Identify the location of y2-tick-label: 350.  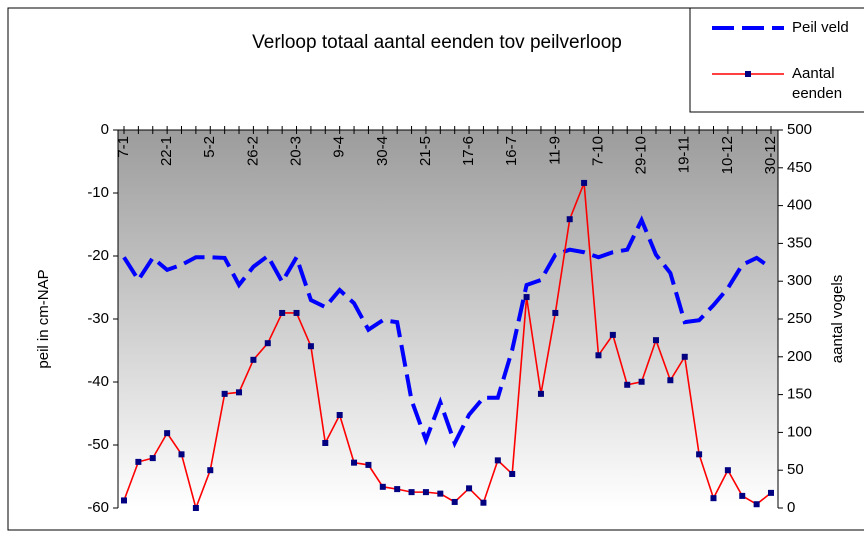
(799, 242).